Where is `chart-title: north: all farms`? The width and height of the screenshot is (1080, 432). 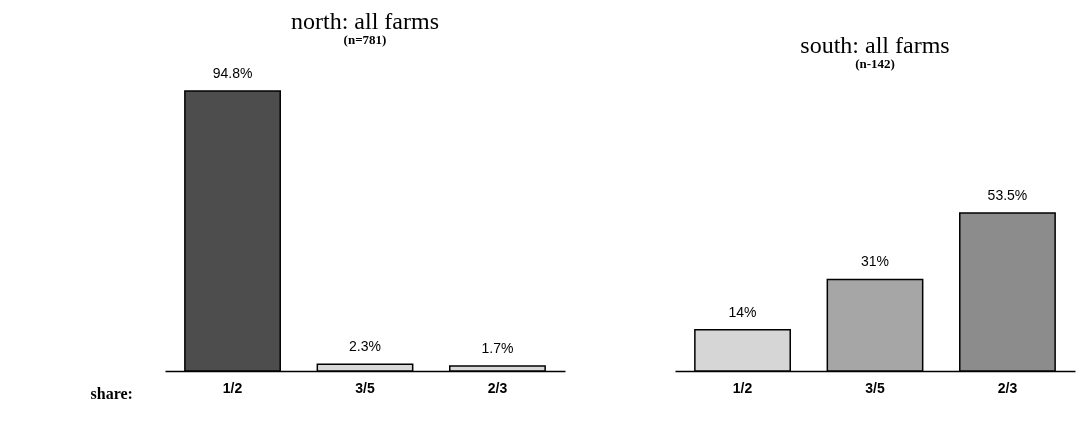
chart-title: north: all farms is located at coordinates (365, 21).